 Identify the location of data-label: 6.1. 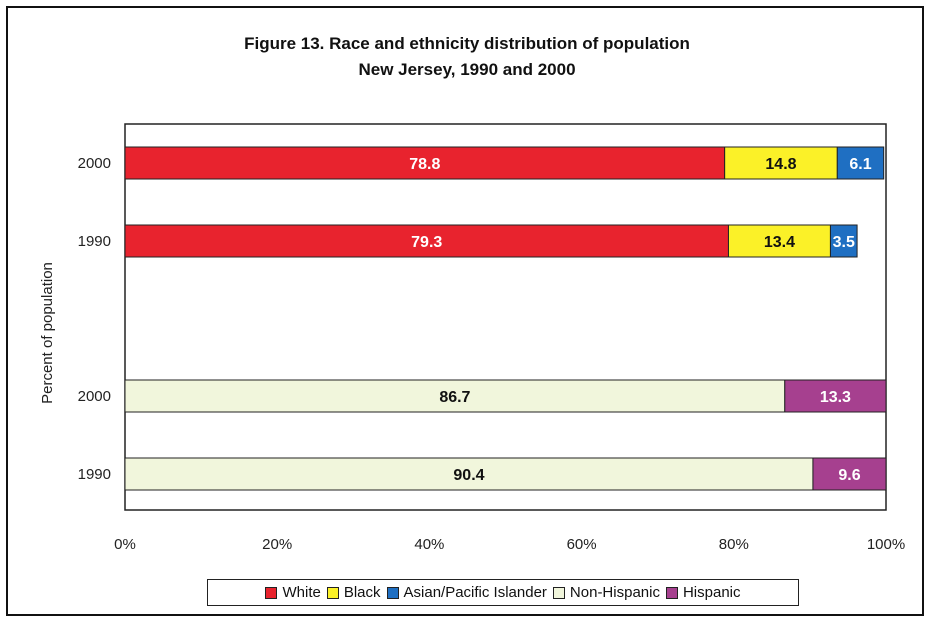
(860, 164).